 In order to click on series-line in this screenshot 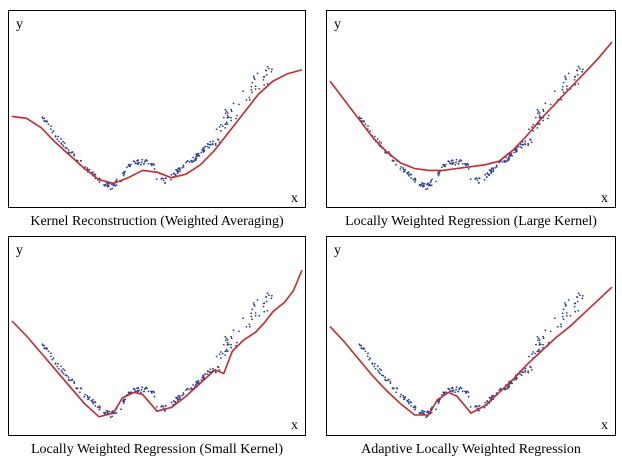, I will do `click(471, 351)`.